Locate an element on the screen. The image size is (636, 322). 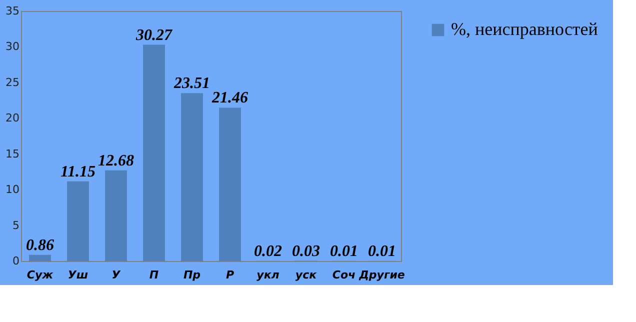
x-tick-label: Р is located at coordinates (230, 275).